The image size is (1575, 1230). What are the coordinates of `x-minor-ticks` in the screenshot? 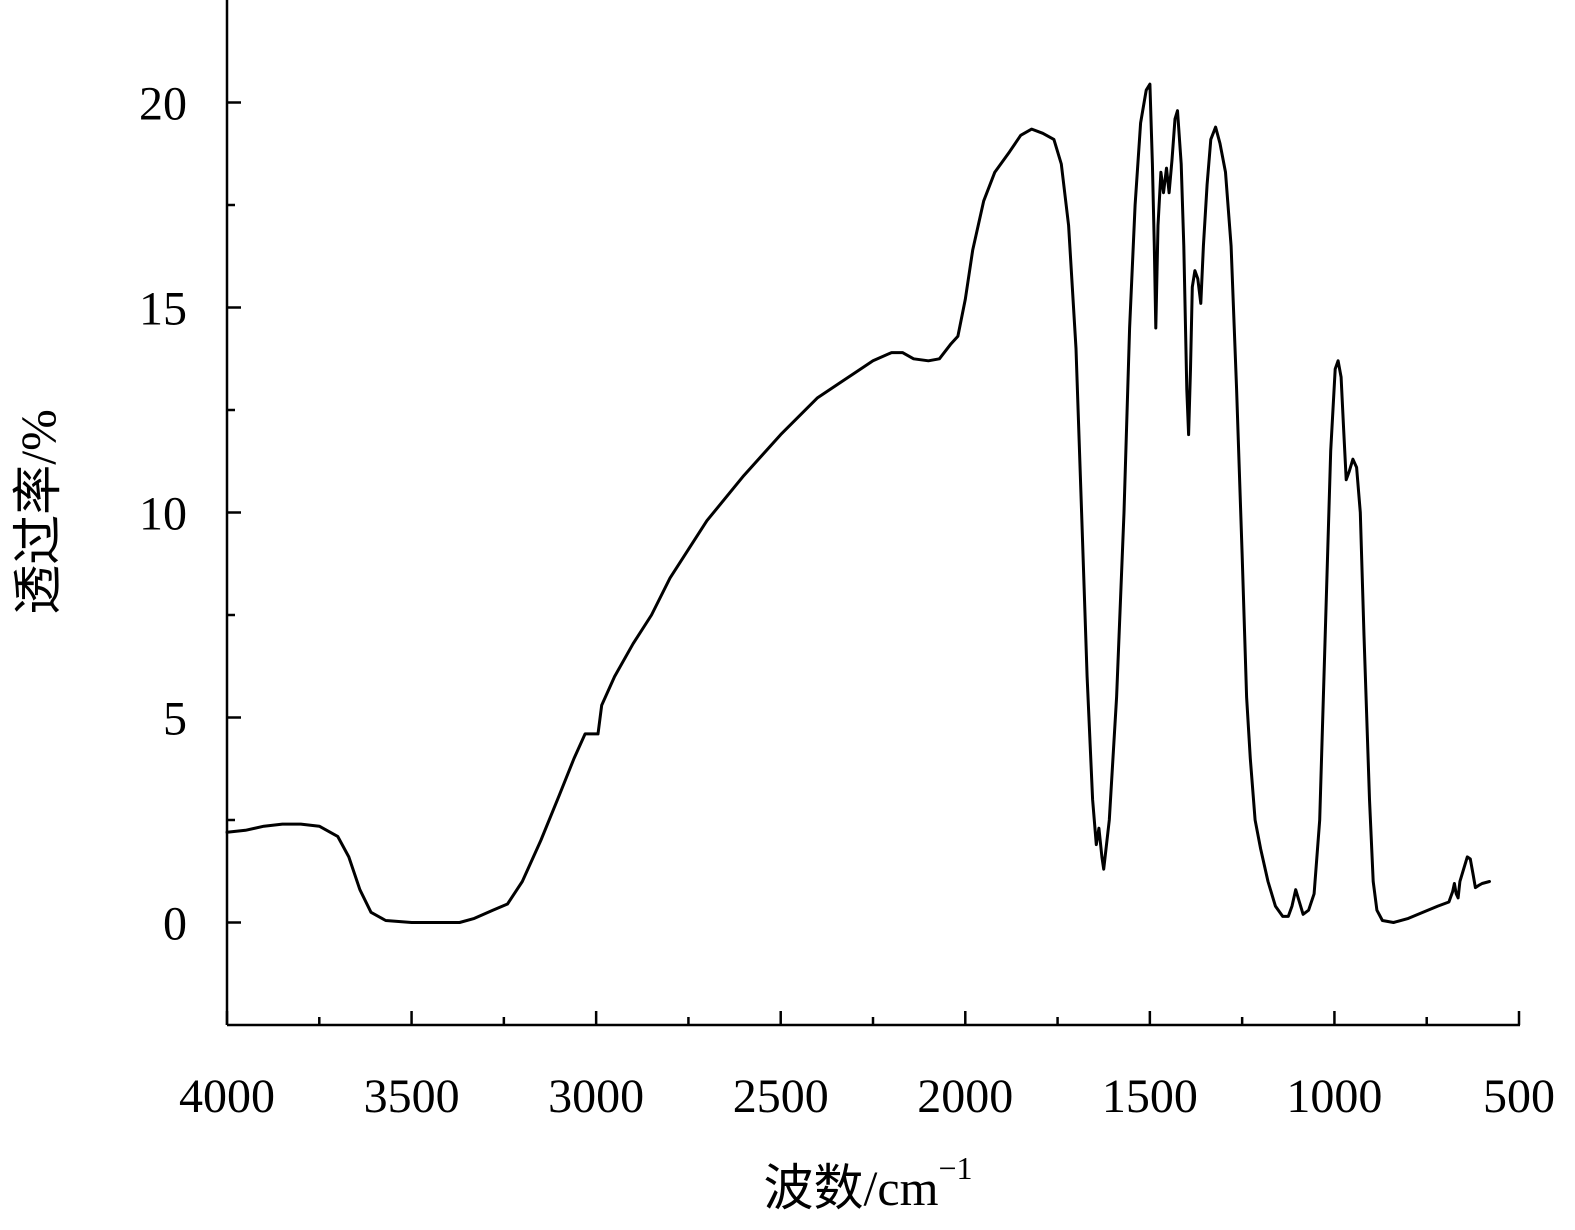 It's located at (873, 1021).